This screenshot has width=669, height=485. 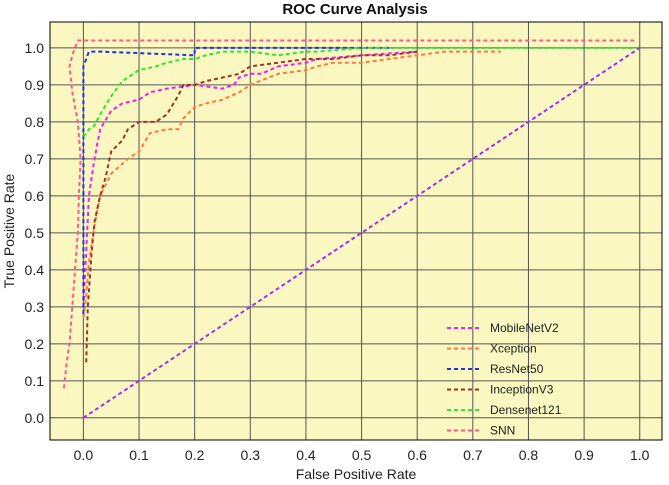 I want to click on y-tick-label: 0.2, so click(x=35, y=344).